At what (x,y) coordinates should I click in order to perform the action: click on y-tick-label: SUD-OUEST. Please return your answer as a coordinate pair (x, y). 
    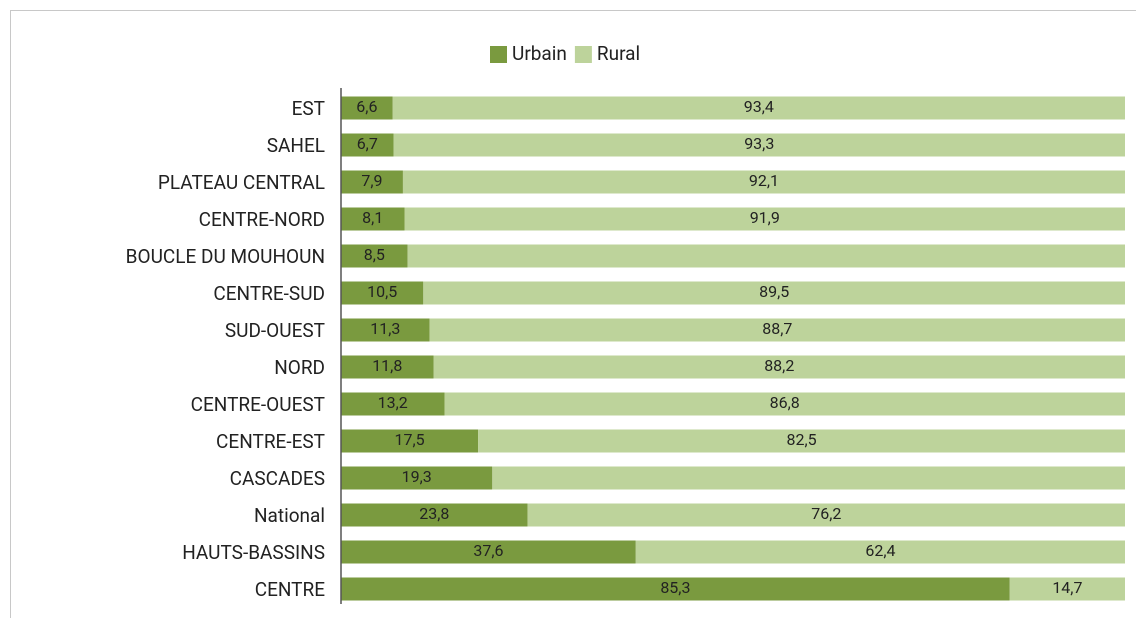
    Looking at the image, I should click on (275, 330).